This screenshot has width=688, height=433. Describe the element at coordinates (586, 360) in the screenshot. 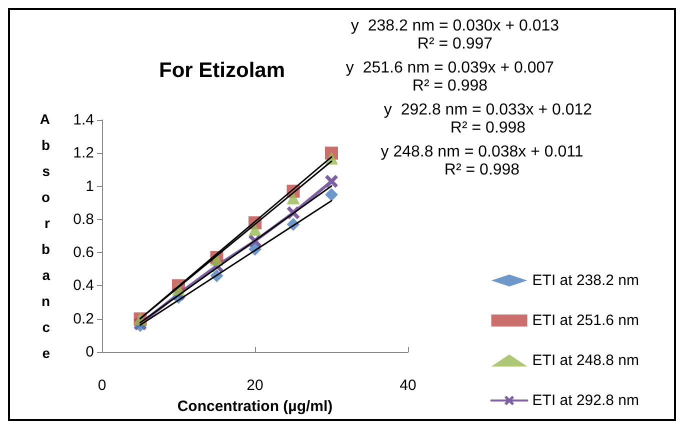

I see `legend-label: ETI at 248.8 nm` at that location.